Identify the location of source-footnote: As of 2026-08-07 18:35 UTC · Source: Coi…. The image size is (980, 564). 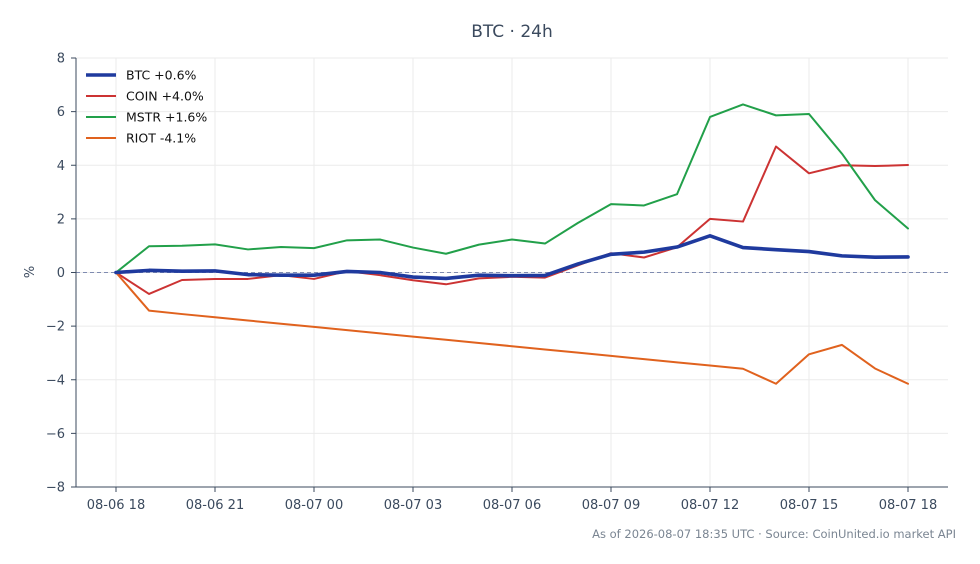
(774, 534).